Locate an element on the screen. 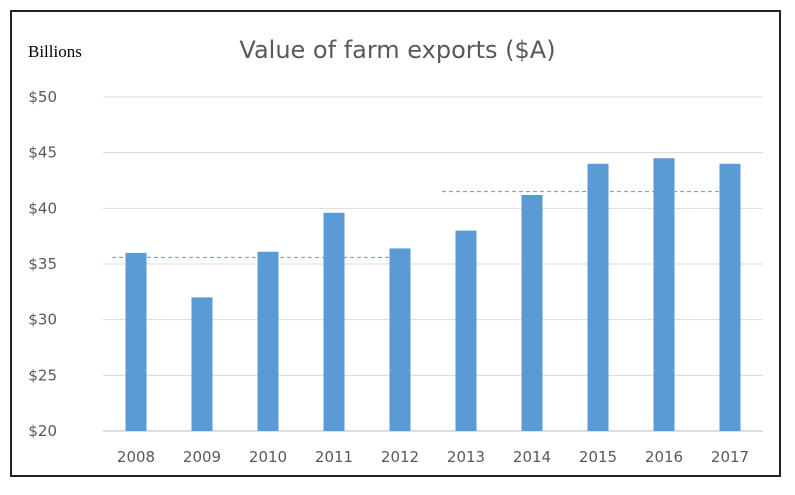 This screenshot has height=495, width=795. x-tick-label: 2015 is located at coordinates (598, 457).